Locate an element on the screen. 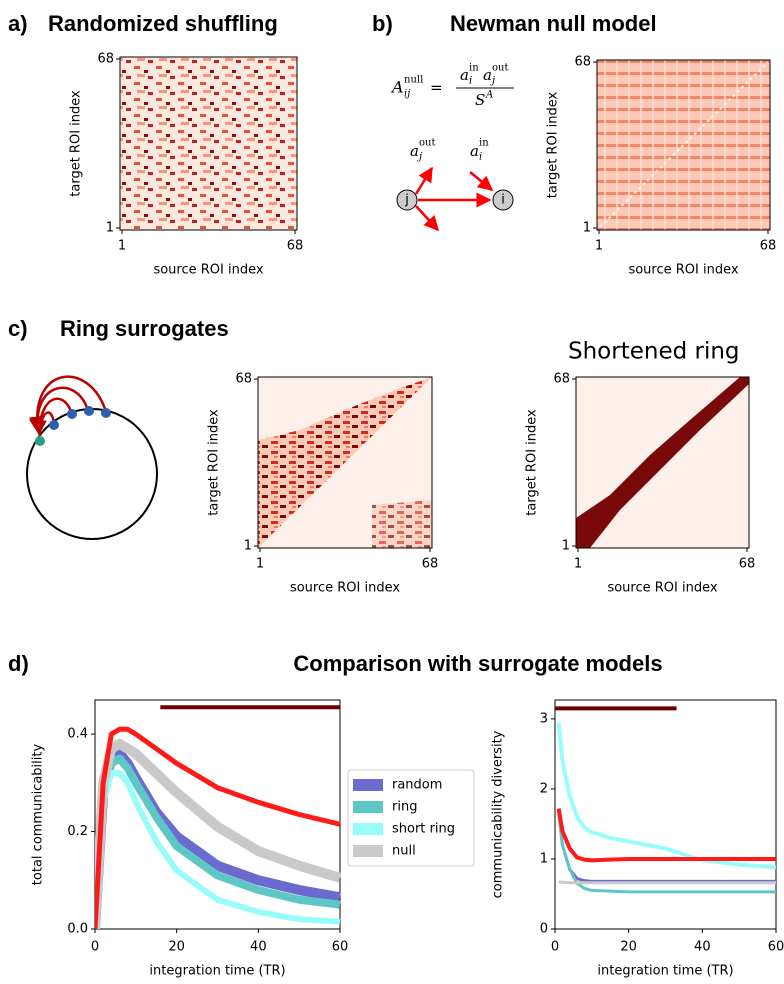 The image size is (784, 984). legend-box is located at coordinates (411, 818).